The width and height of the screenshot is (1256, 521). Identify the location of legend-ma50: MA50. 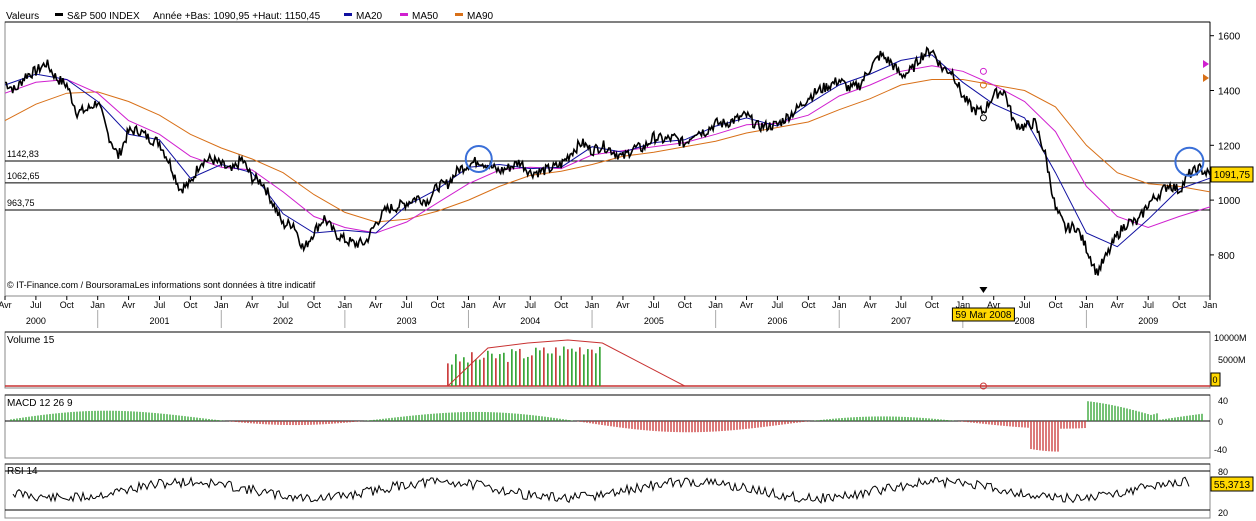
(425, 16).